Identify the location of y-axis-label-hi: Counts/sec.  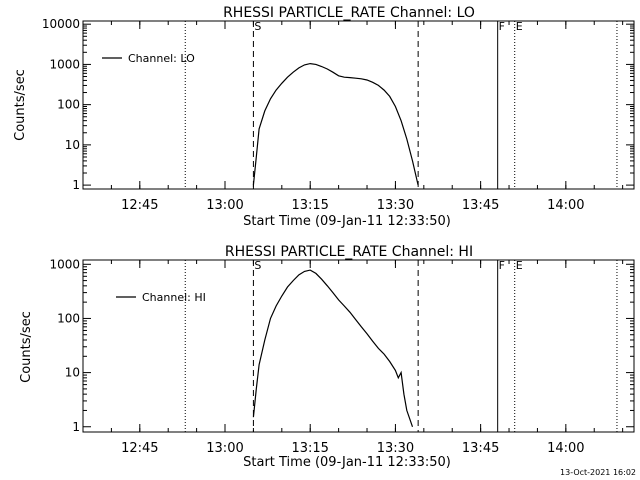
(26, 347).